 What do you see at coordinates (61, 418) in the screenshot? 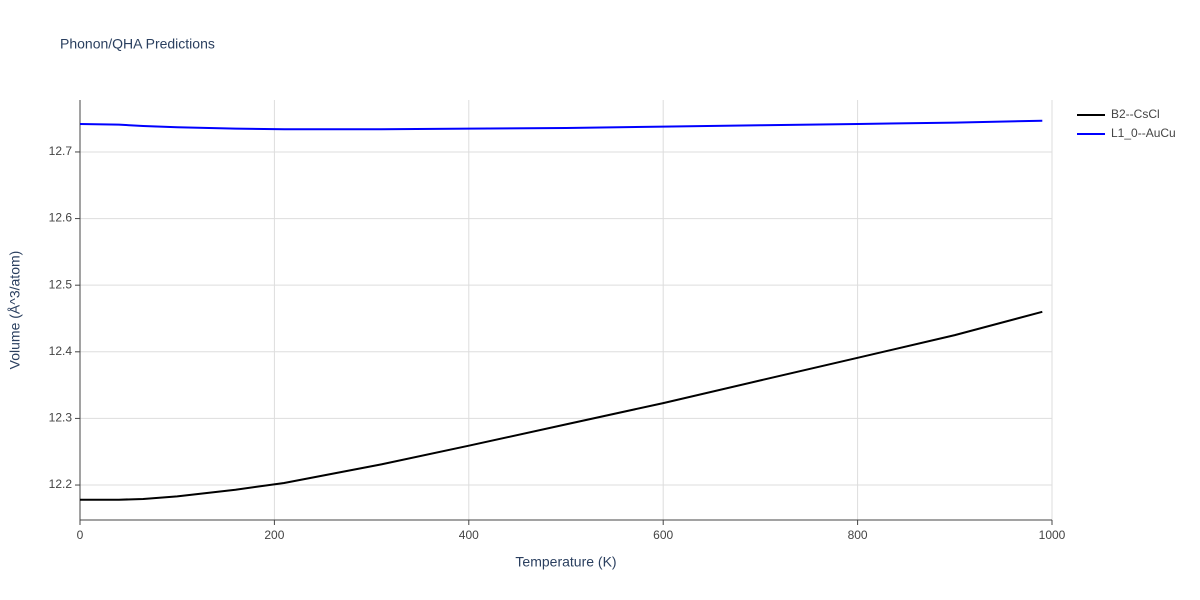
I see `y-tick-label: 12.3` at bounding box center [61, 418].